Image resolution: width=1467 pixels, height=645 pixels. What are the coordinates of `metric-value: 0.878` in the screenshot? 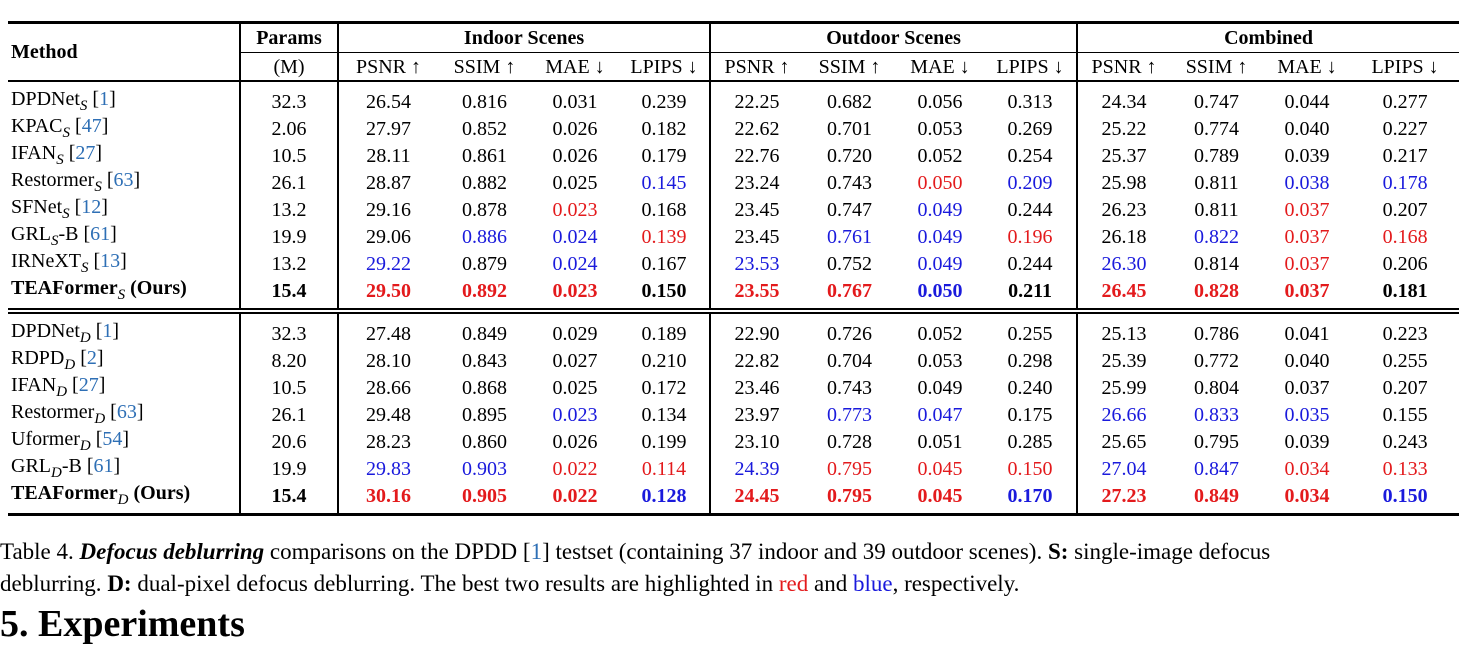 It's located at (484, 209).